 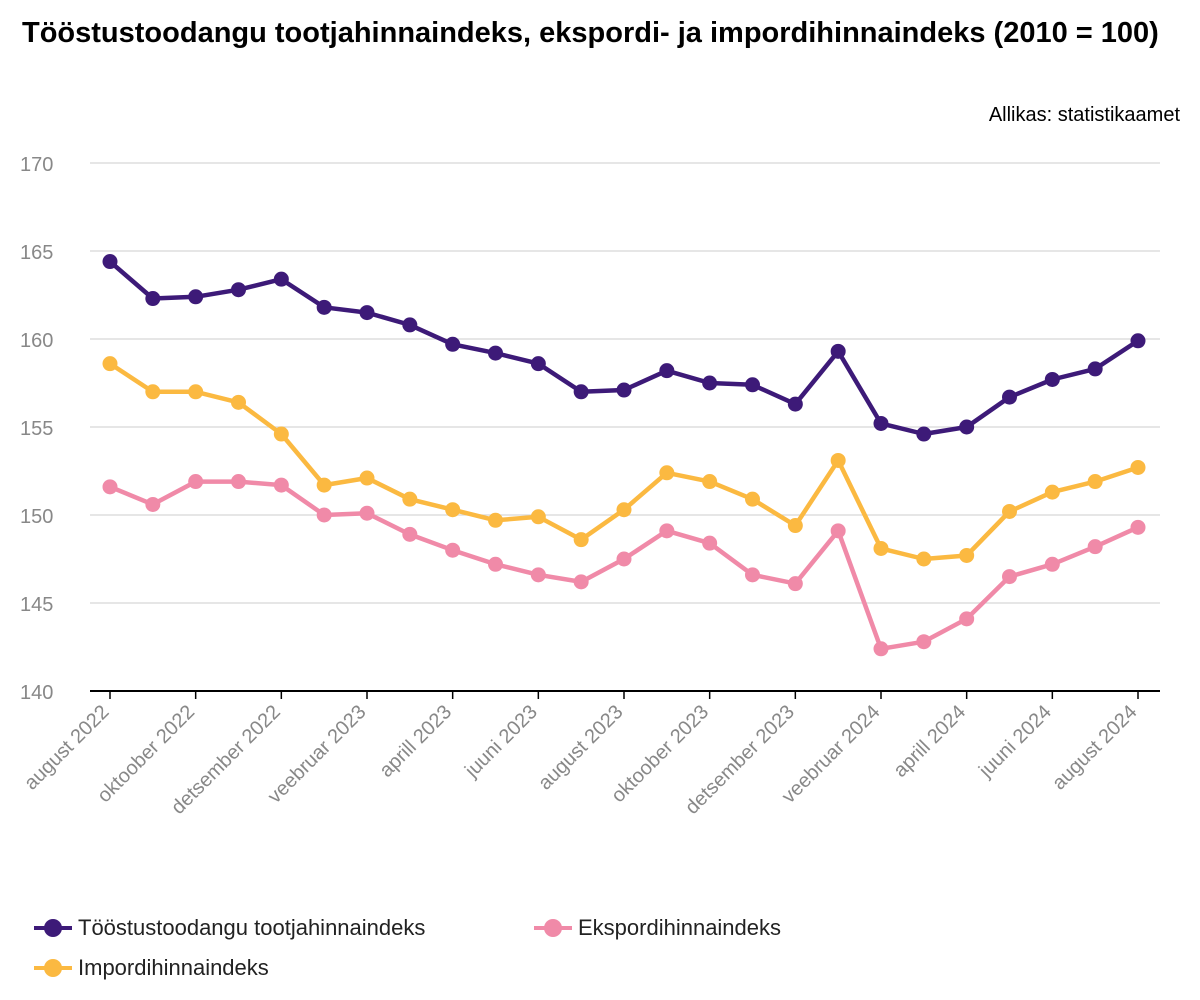 What do you see at coordinates (36, 517) in the screenshot?
I see `y-tick-label-150: 150` at bounding box center [36, 517].